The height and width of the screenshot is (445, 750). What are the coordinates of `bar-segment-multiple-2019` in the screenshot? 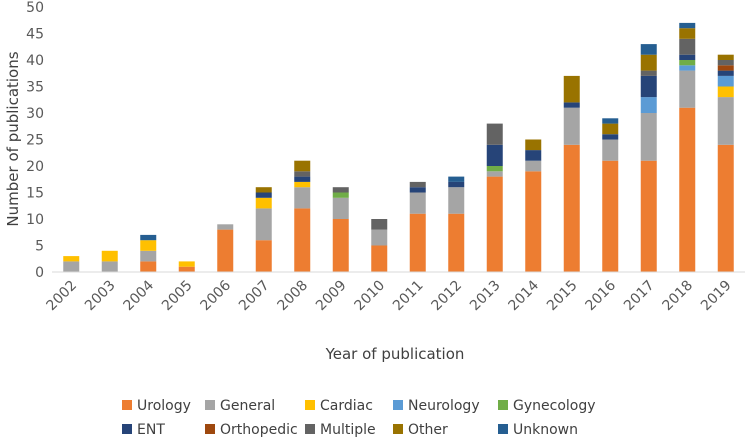 It's located at (725, 63).